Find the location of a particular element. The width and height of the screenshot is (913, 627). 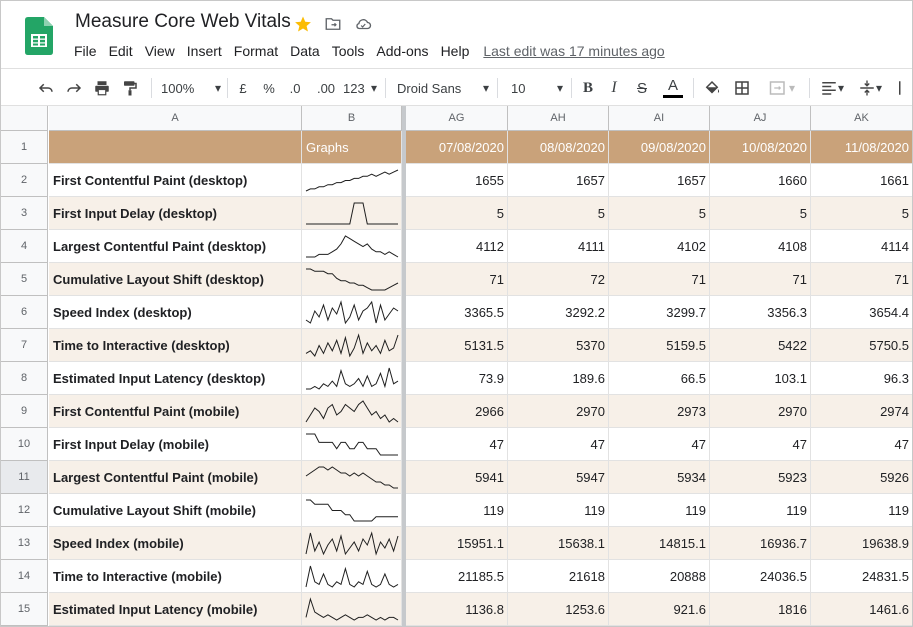

value-cell: 21185.5 is located at coordinates (457, 576).